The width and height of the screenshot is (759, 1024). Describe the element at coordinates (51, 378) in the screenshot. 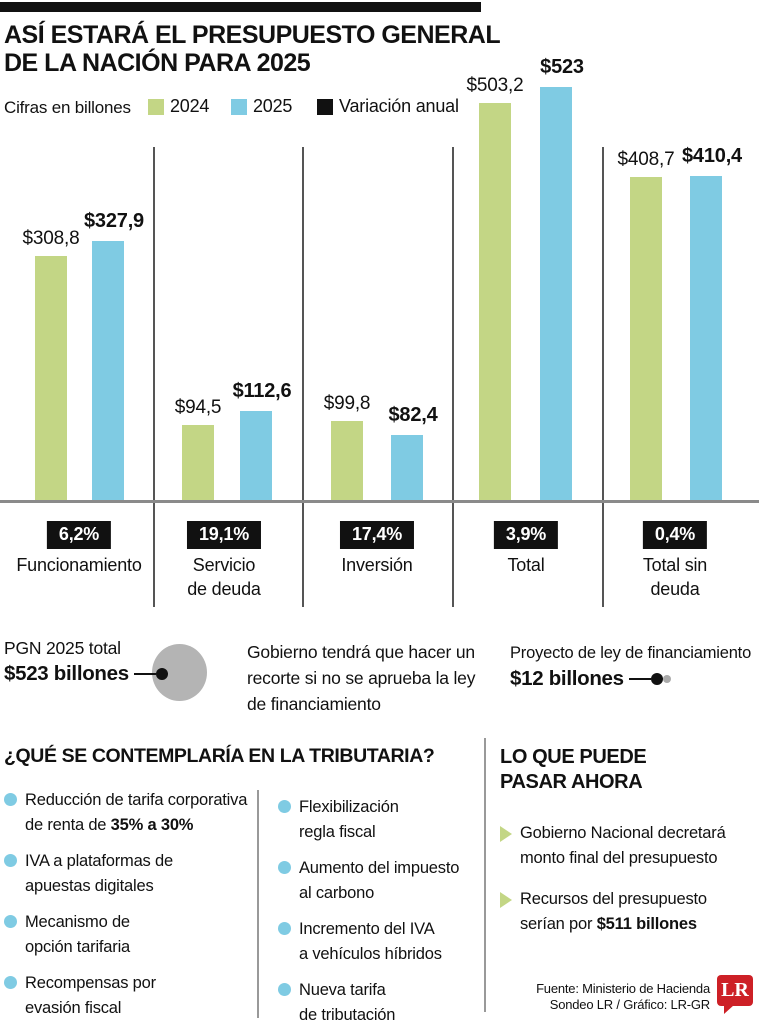

I see `bar-2024-funcionamiento` at that location.